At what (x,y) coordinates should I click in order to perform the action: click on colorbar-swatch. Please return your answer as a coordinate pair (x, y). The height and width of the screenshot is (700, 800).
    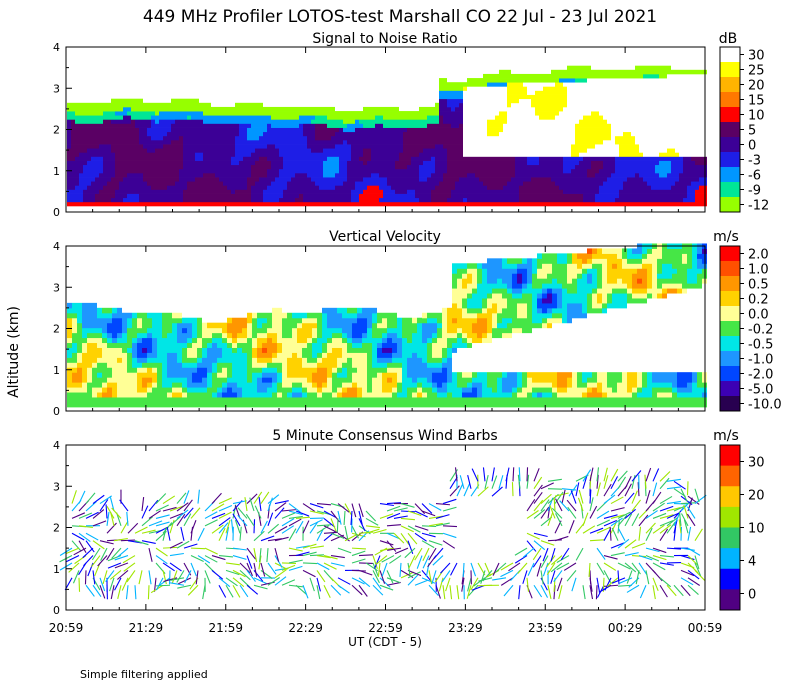
    Looking at the image, I should click on (730, 145).